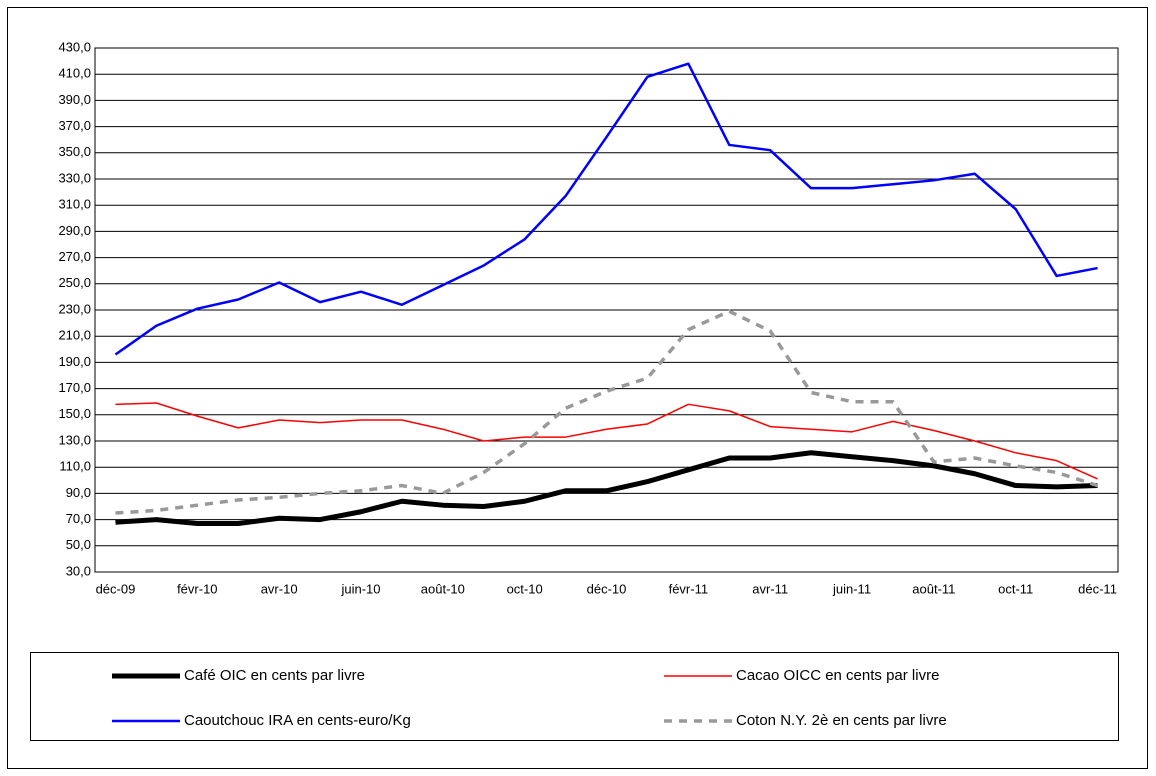 The width and height of the screenshot is (1156, 776). I want to click on y-tick-label: 230,0, so click(74, 308).